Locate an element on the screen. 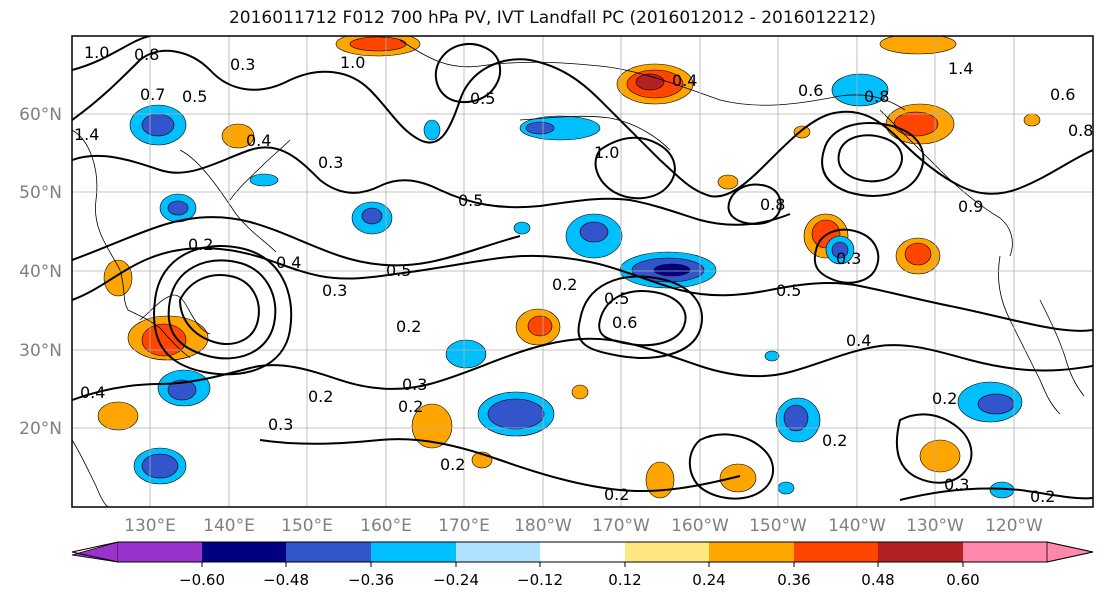 This screenshot has width=1105, height=605. lat-tick-label: 20°N is located at coordinates (40, 429).